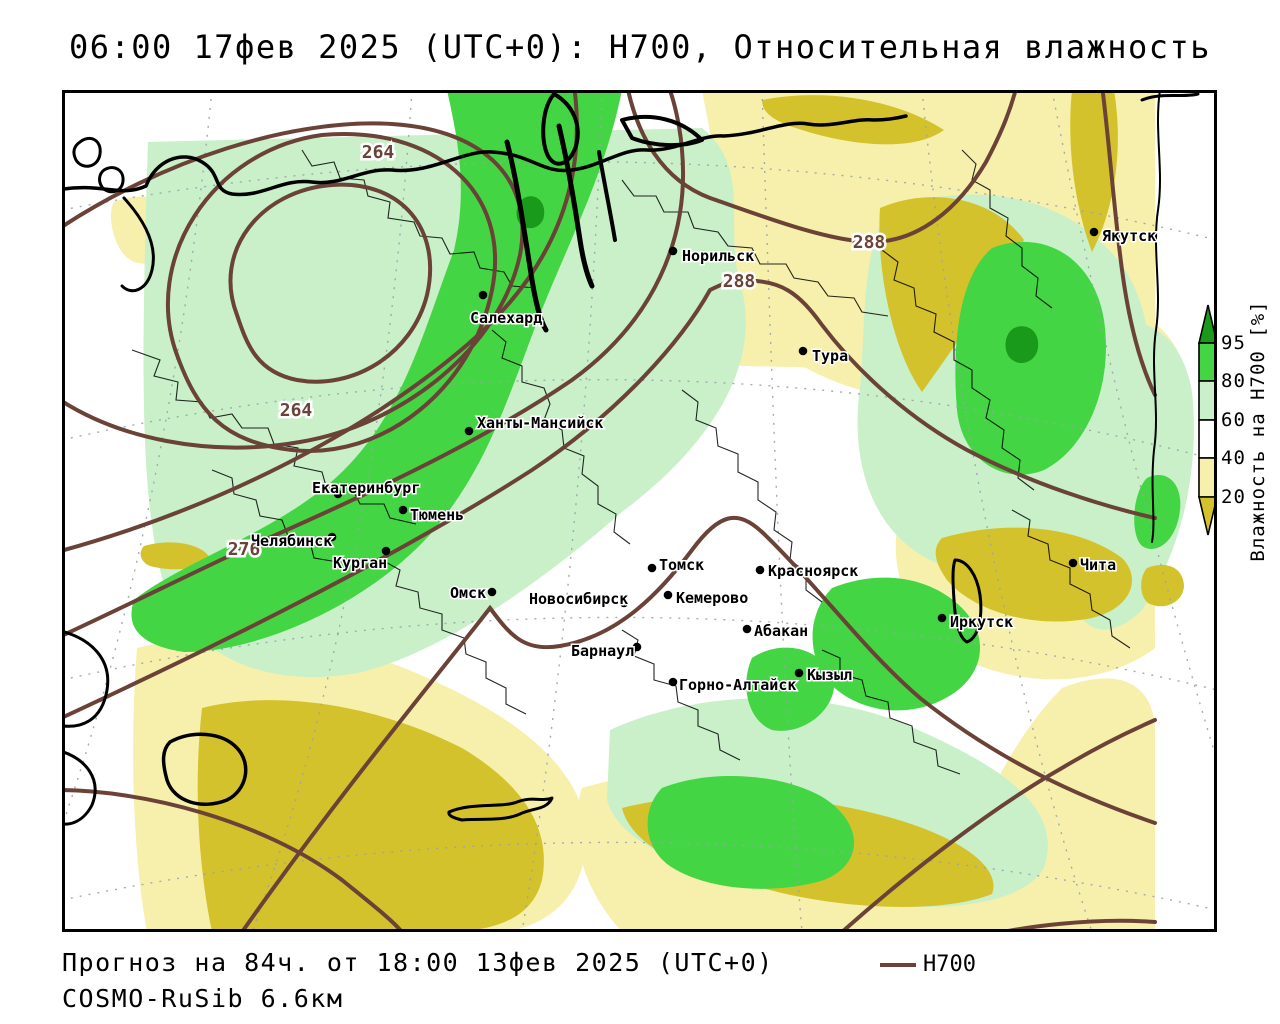 The width and height of the screenshot is (1280, 1024). I want to click on city-label: Курган, so click(360, 563).